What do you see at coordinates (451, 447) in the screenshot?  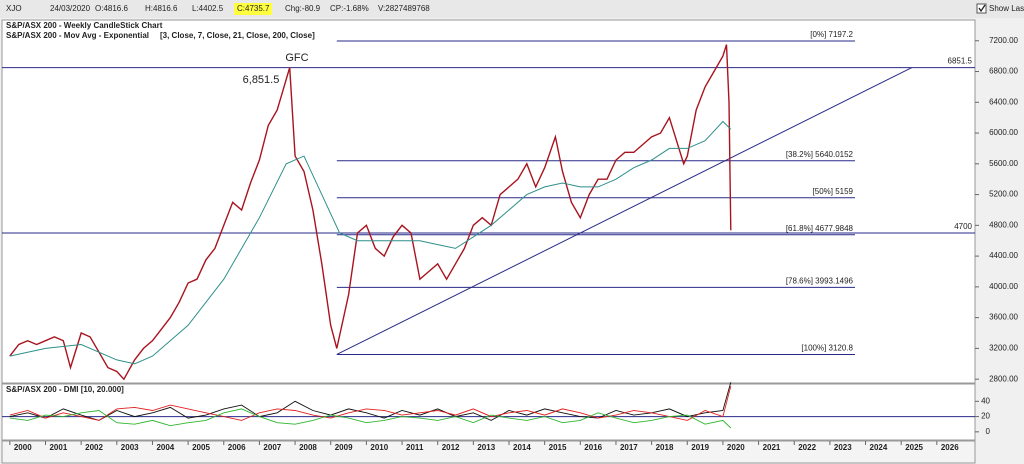 I see `x-tick-label: 2012` at bounding box center [451, 447].